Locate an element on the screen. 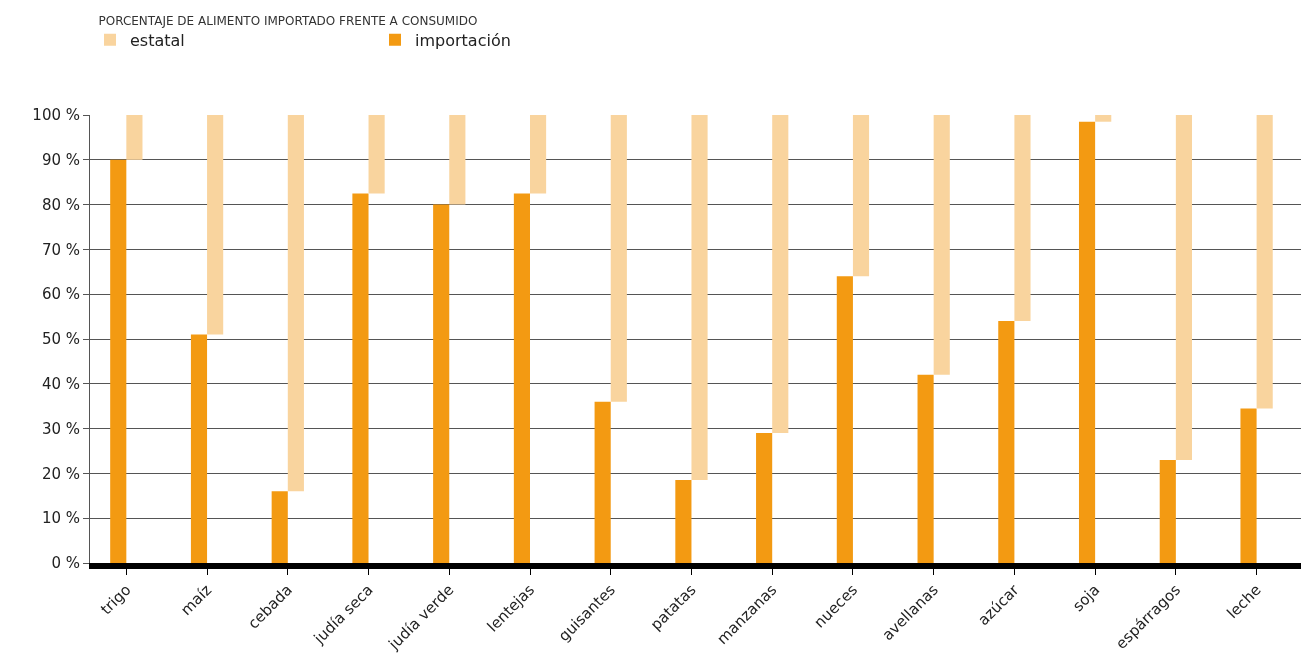 This screenshot has width=1313, height=666. y-tick-label: 20 % is located at coordinates (60, 473).